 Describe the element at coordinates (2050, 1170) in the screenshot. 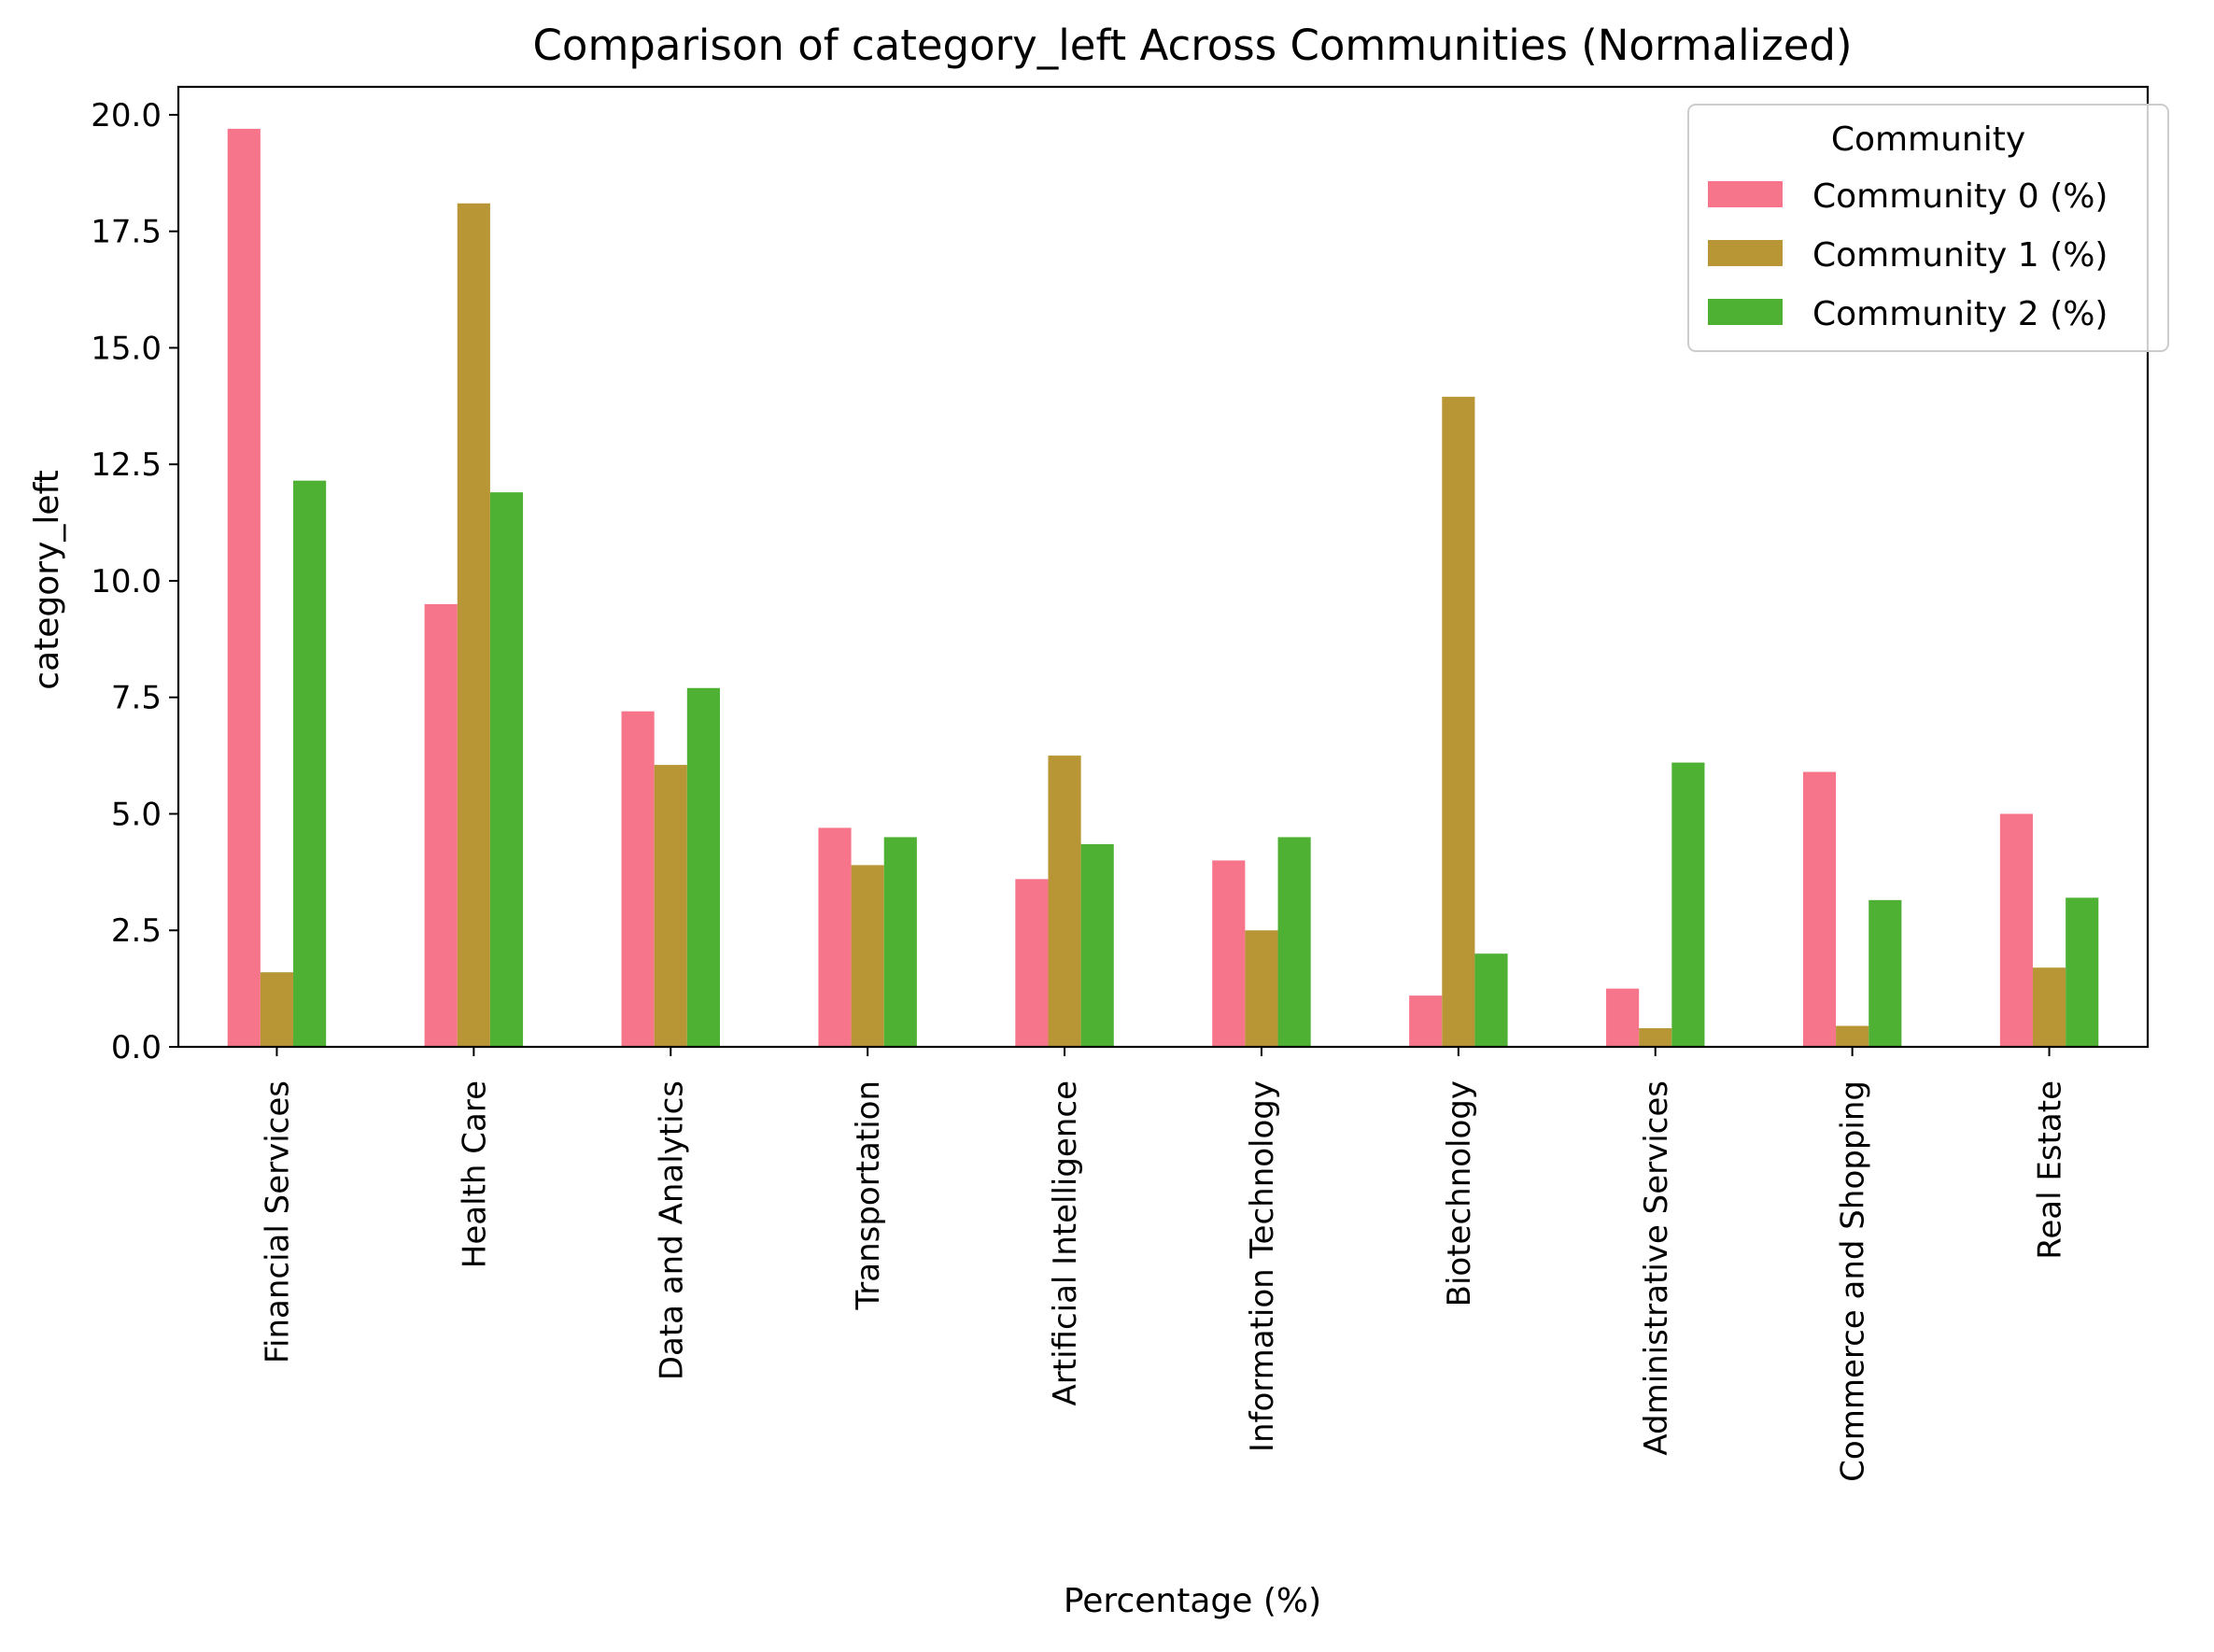

I see `x-tick-label: Real Estate` at that location.